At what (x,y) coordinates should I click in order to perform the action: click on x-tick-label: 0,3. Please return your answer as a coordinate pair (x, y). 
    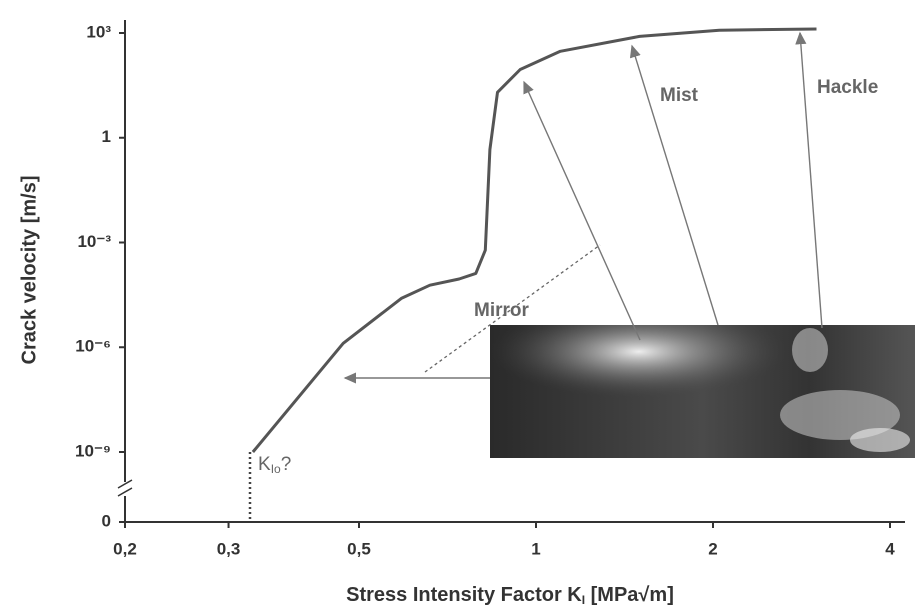
    Looking at the image, I should click on (229, 548).